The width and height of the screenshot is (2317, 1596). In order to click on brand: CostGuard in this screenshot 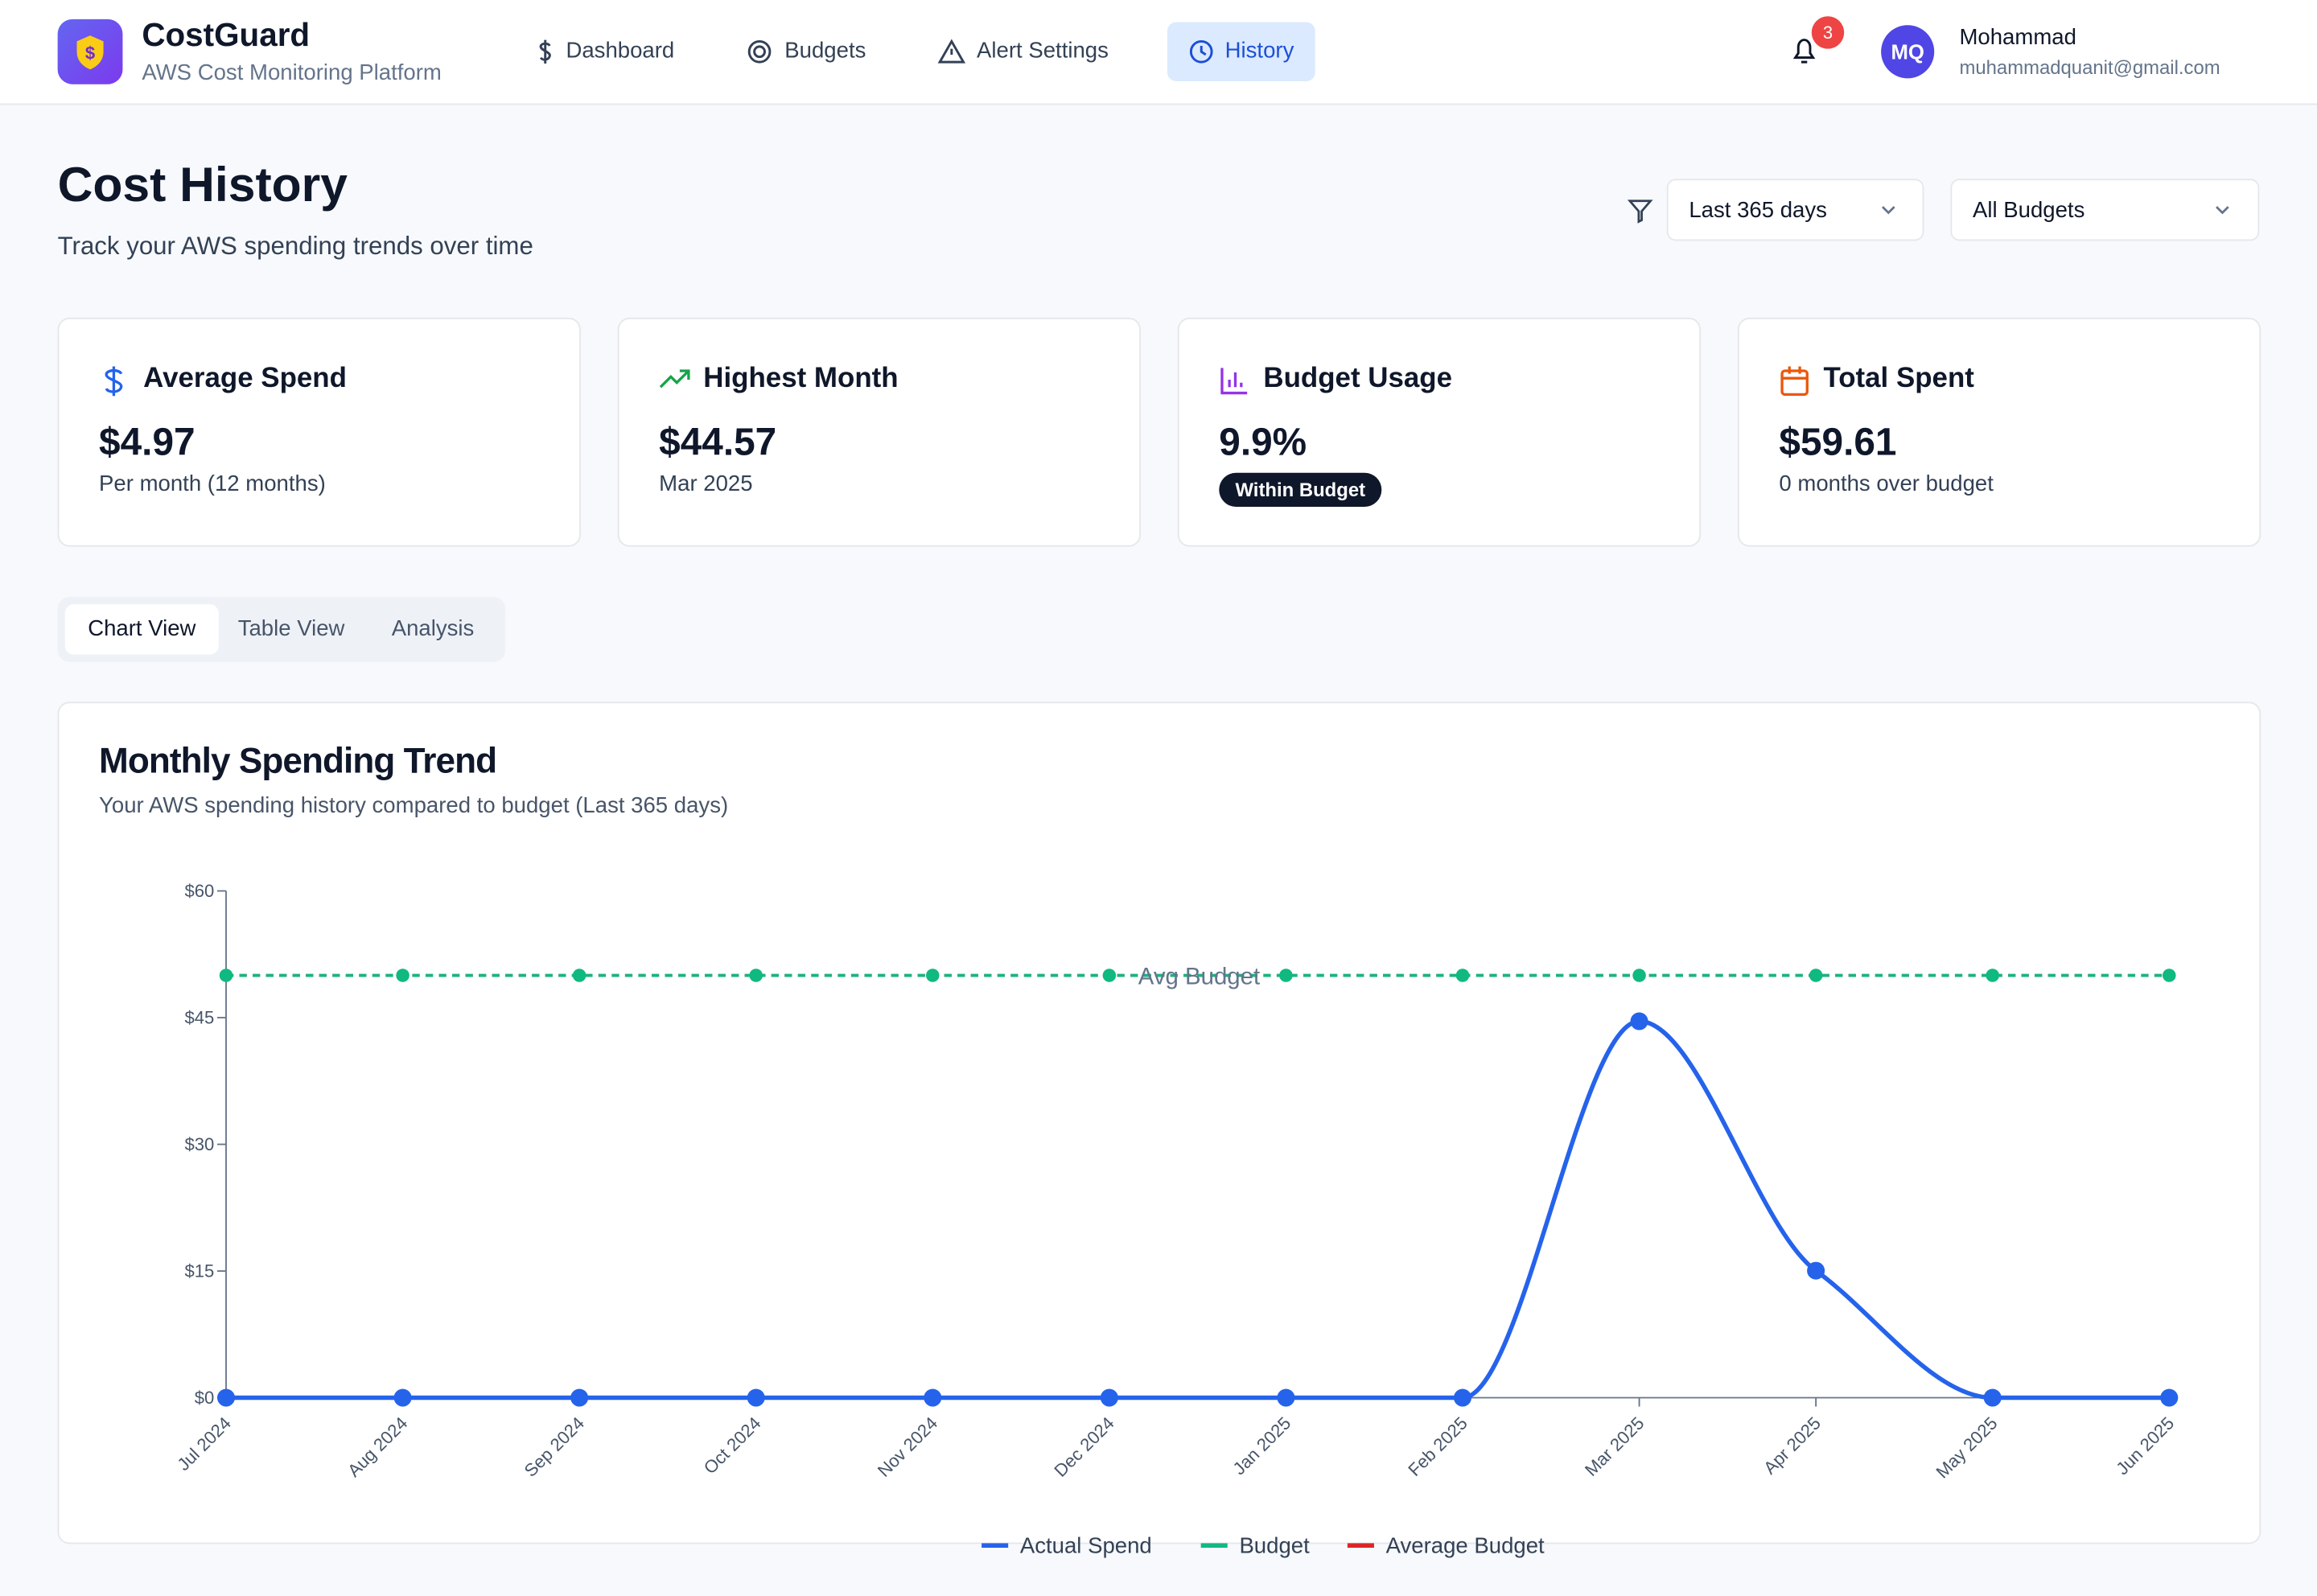, I will do `click(227, 35)`.